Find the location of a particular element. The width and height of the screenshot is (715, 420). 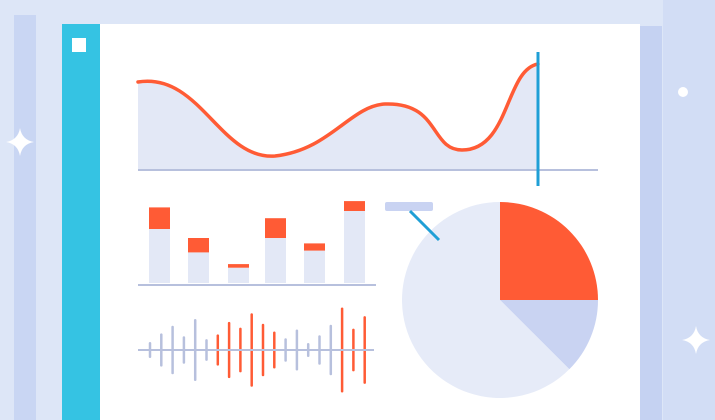

window-control-icon is located at coordinates (79, 45).